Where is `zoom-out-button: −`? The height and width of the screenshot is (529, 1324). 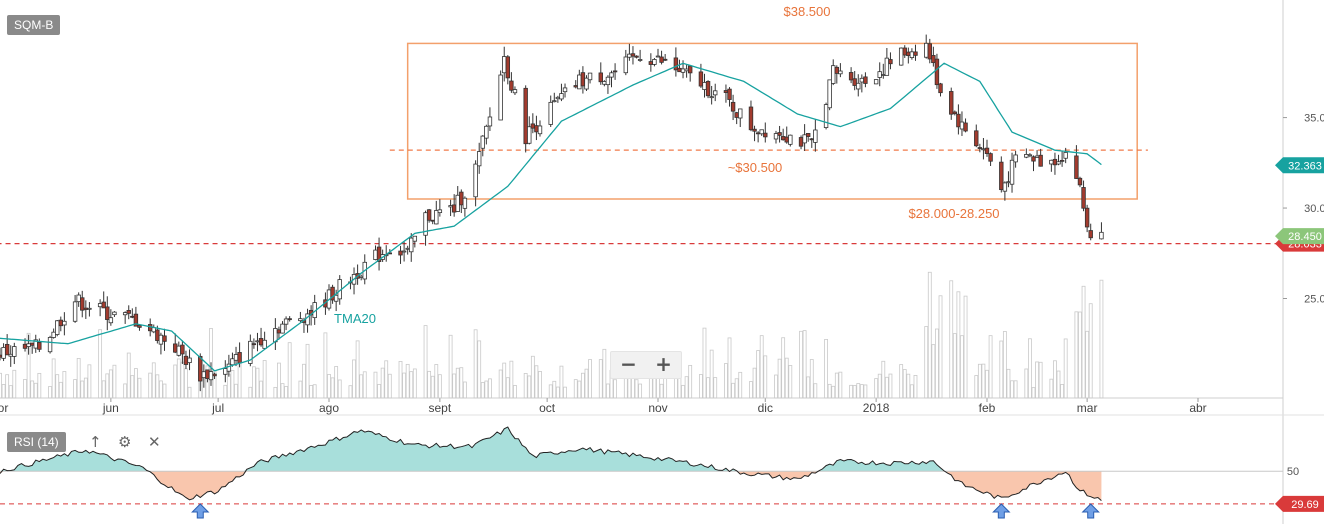
zoom-out-button: − is located at coordinates (628, 364).